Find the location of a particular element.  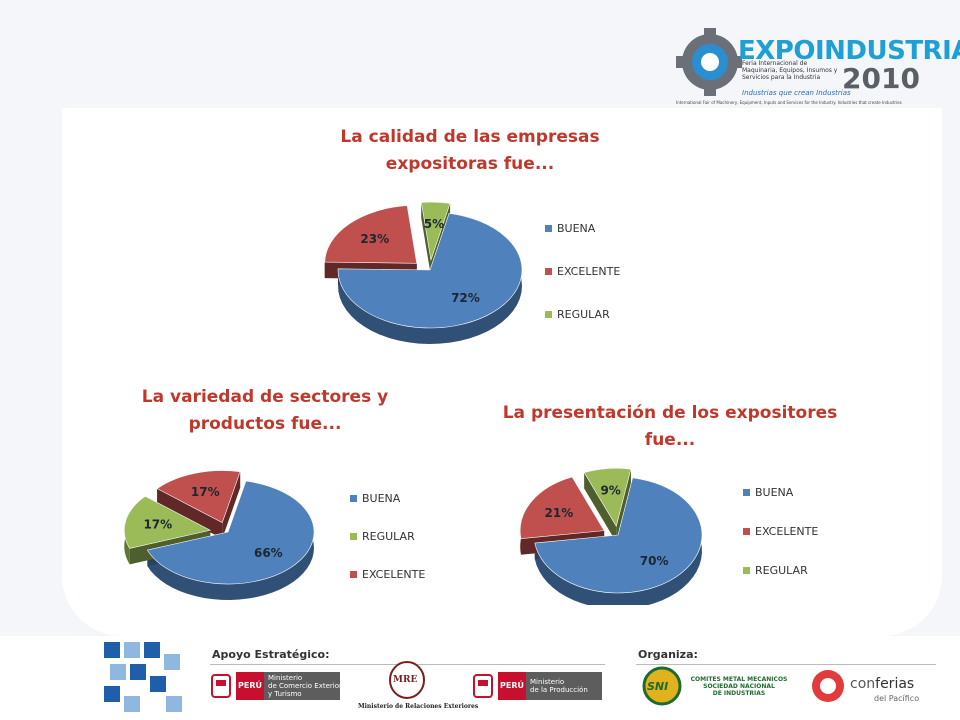

sni-gear-icon is located at coordinates (662, 686).